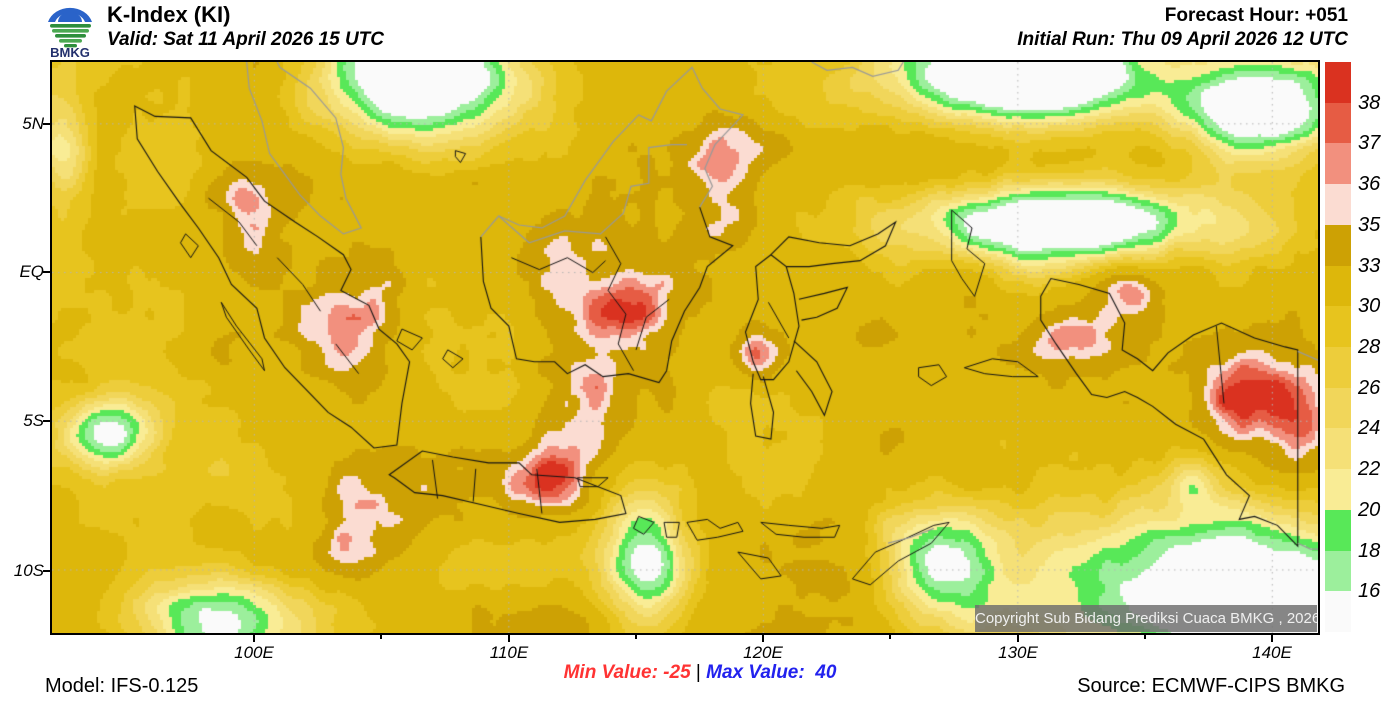 The width and height of the screenshot is (1400, 709). I want to click on model-label: Model: IFS-0.125, so click(122, 686).